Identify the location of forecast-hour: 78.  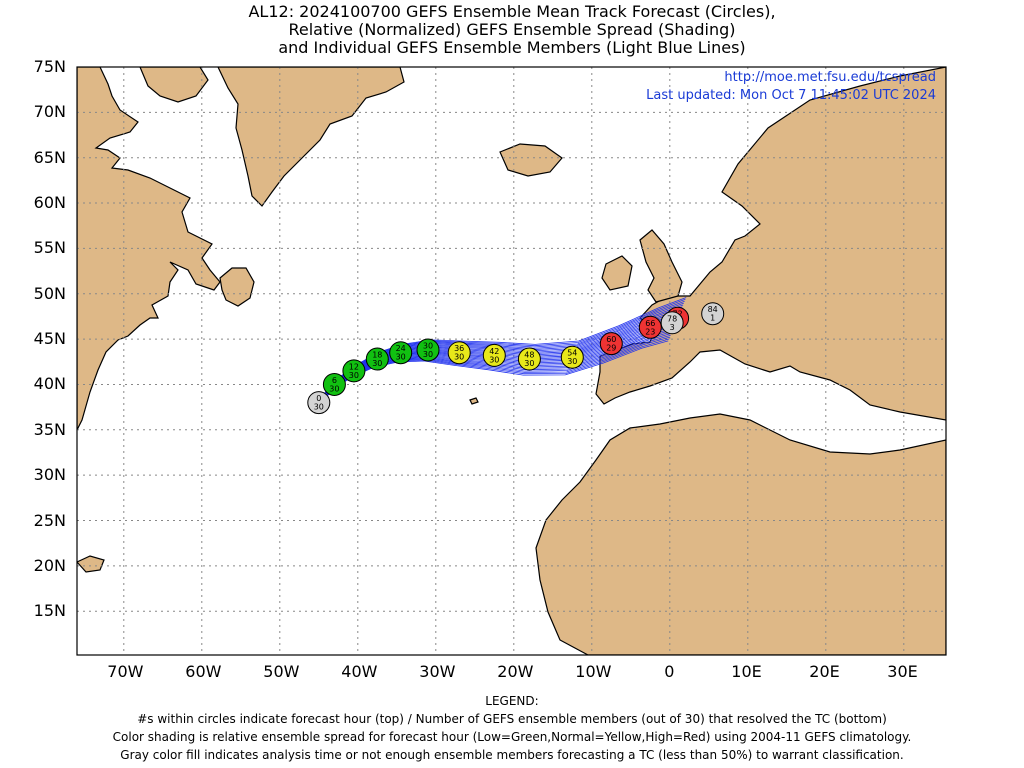
(672, 318).